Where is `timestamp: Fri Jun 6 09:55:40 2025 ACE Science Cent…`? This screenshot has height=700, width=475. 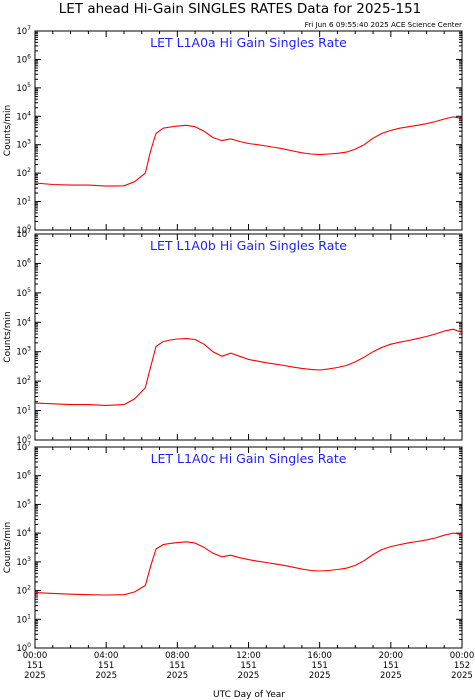
timestamp: Fri Jun 6 09:55:40 2025 ACE Science Cent… is located at coordinates (383, 24).